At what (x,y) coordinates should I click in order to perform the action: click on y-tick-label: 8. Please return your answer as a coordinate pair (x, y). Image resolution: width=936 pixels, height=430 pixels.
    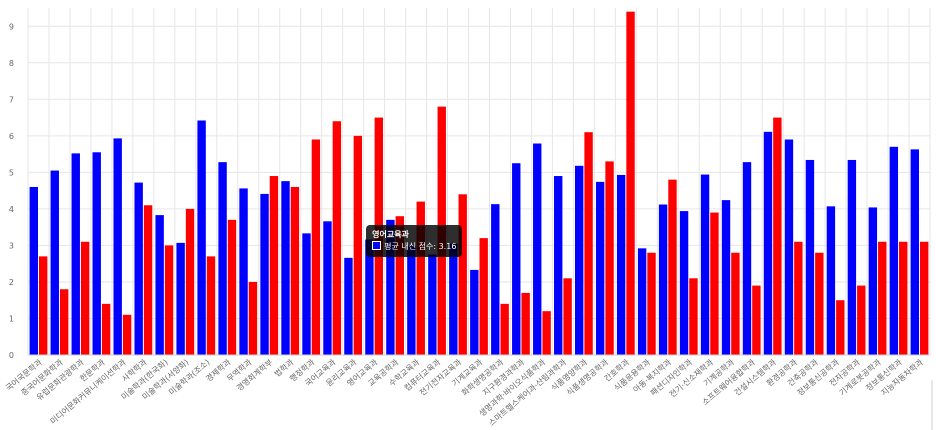
    Looking at the image, I should click on (11, 63).